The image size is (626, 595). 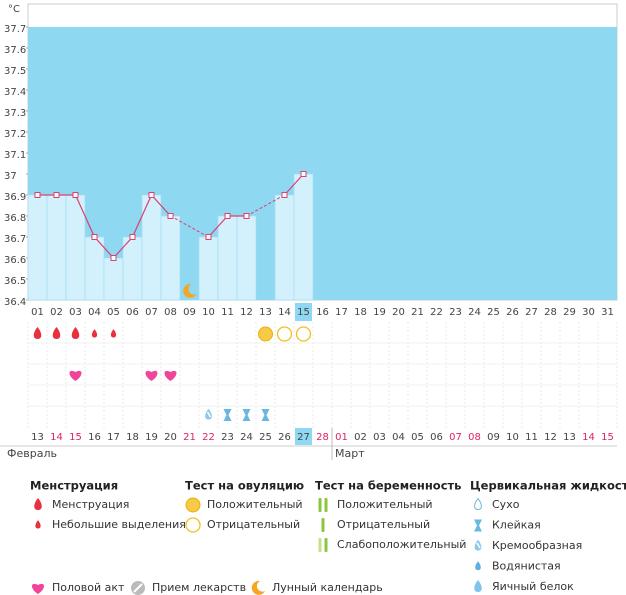 What do you see at coordinates (208, 437) in the screenshot?
I see `date-label: 22` at bounding box center [208, 437].